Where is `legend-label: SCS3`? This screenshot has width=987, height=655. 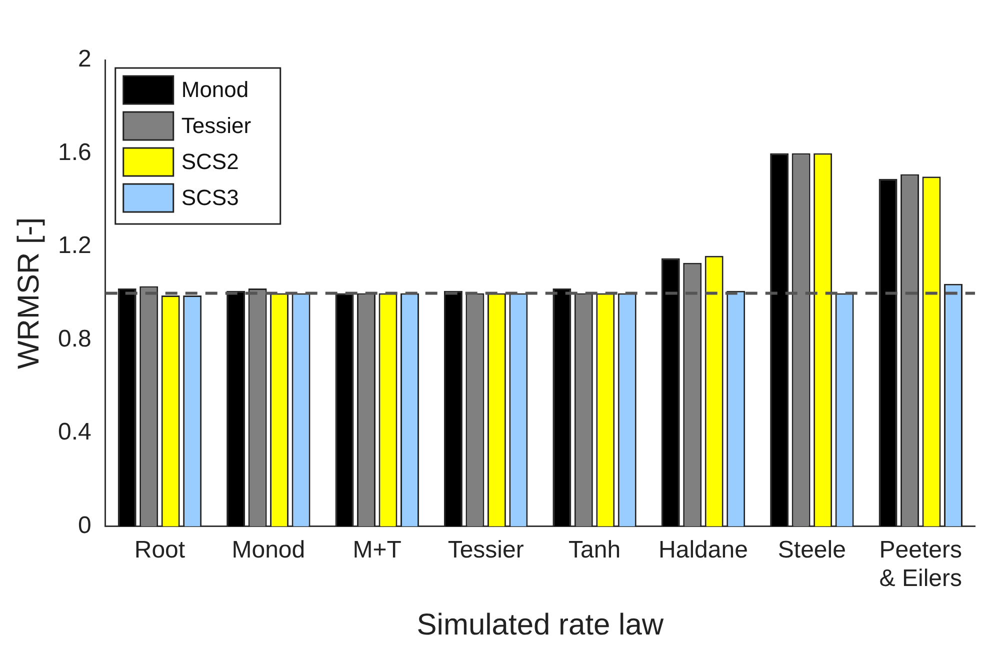
legend-label: SCS3 is located at coordinates (210, 197).